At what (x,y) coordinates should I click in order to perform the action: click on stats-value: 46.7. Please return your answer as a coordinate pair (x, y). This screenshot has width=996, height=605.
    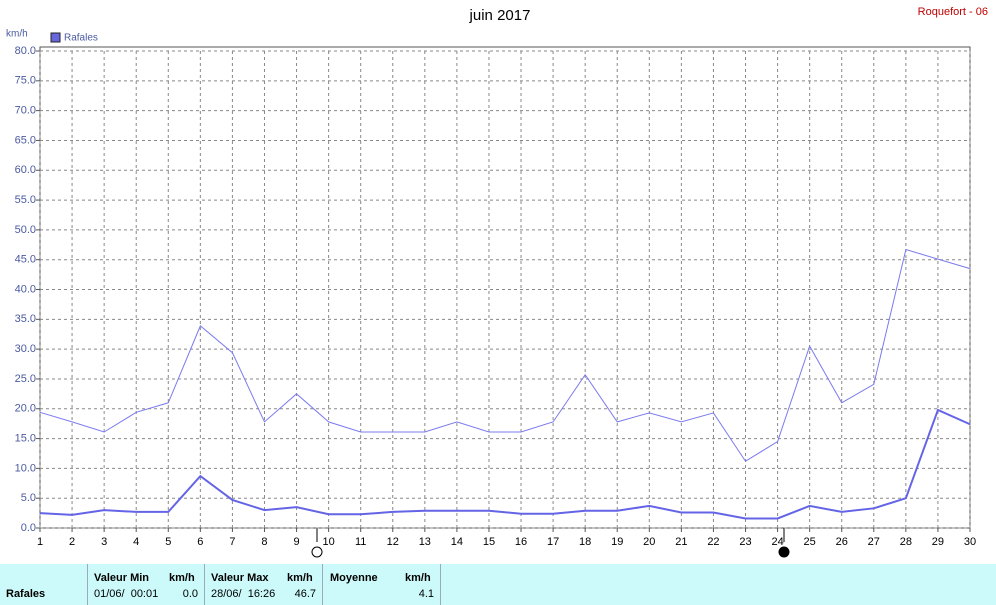
    Looking at the image, I should click on (305, 594).